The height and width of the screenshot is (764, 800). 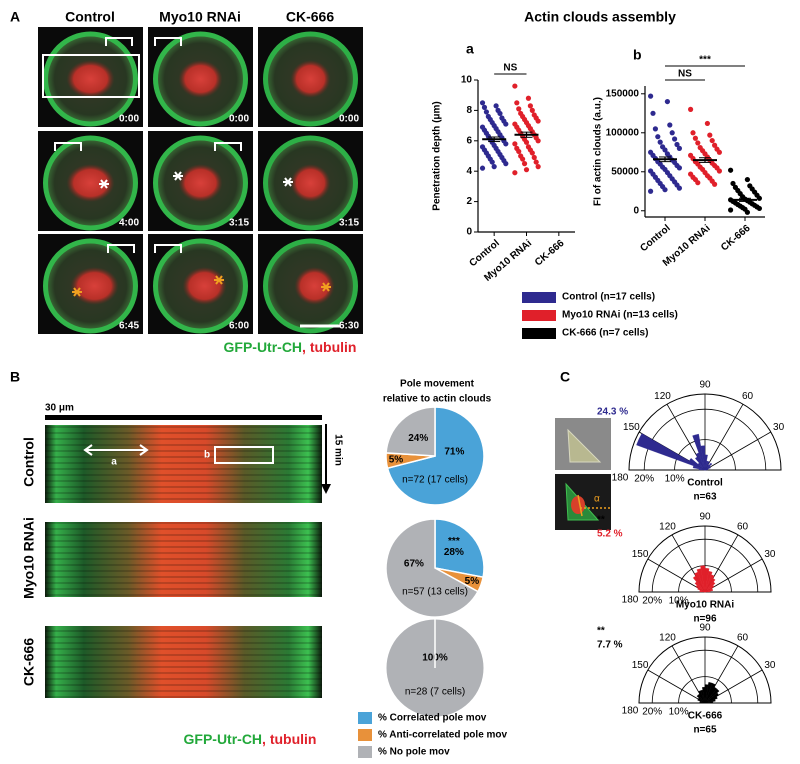 What do you see at coordinates (597, 499) in the screenshot?
I see `angle-symbol: α` at bounding box center [597, 499].